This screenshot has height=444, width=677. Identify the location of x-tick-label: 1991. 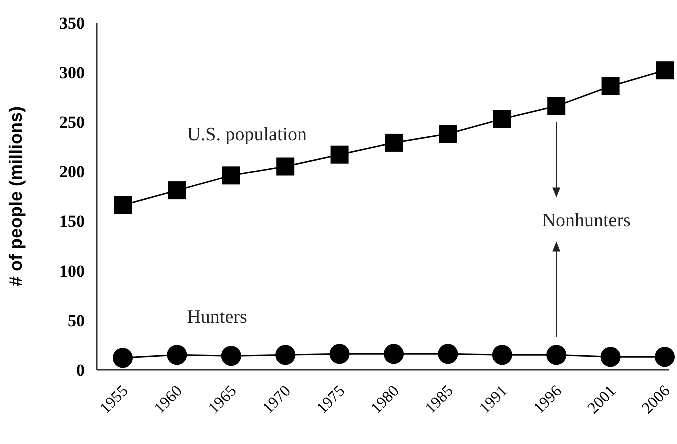
(494, 400).